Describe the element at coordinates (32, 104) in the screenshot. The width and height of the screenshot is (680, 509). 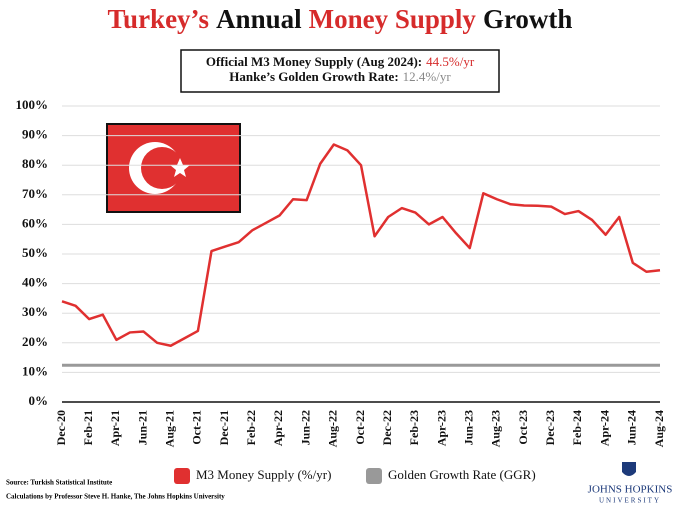
I see `y-tick-label: 100%` at that location.